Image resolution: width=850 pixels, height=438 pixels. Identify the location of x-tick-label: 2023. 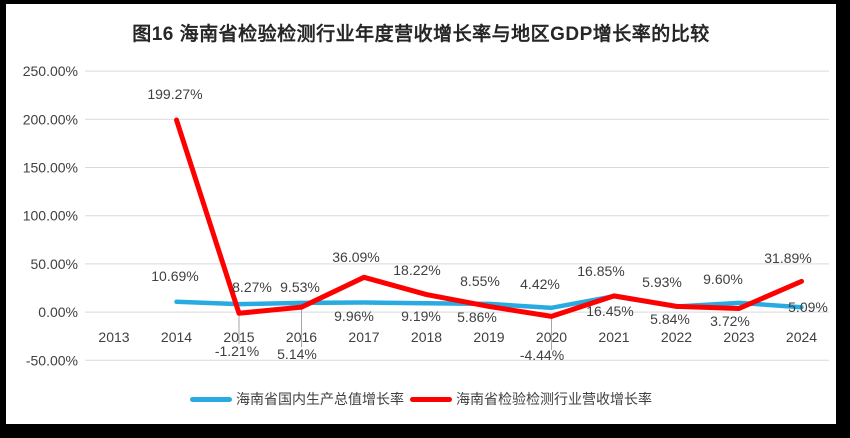
(738, 337).